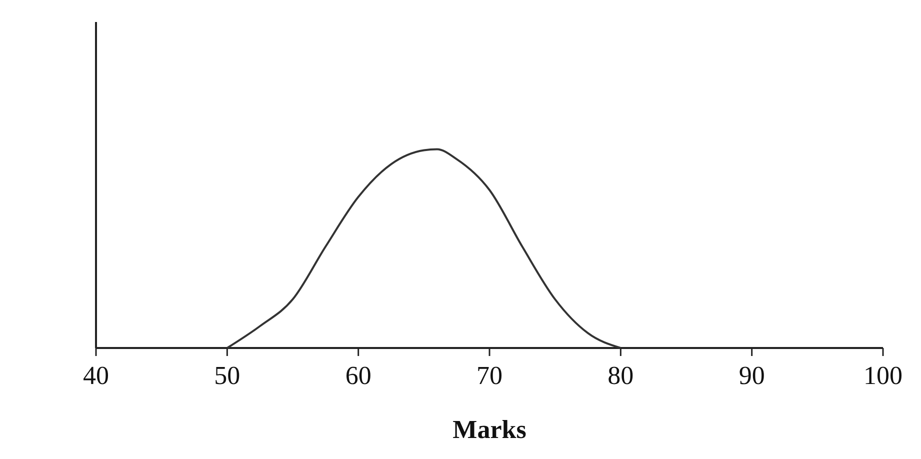 Image resolution: width=921 pixels, height=459 pixels. What do you see at coordinates (621, 375) in the screenshot?
I see `x-tick-label: 80` at bounding box center [621, 375].